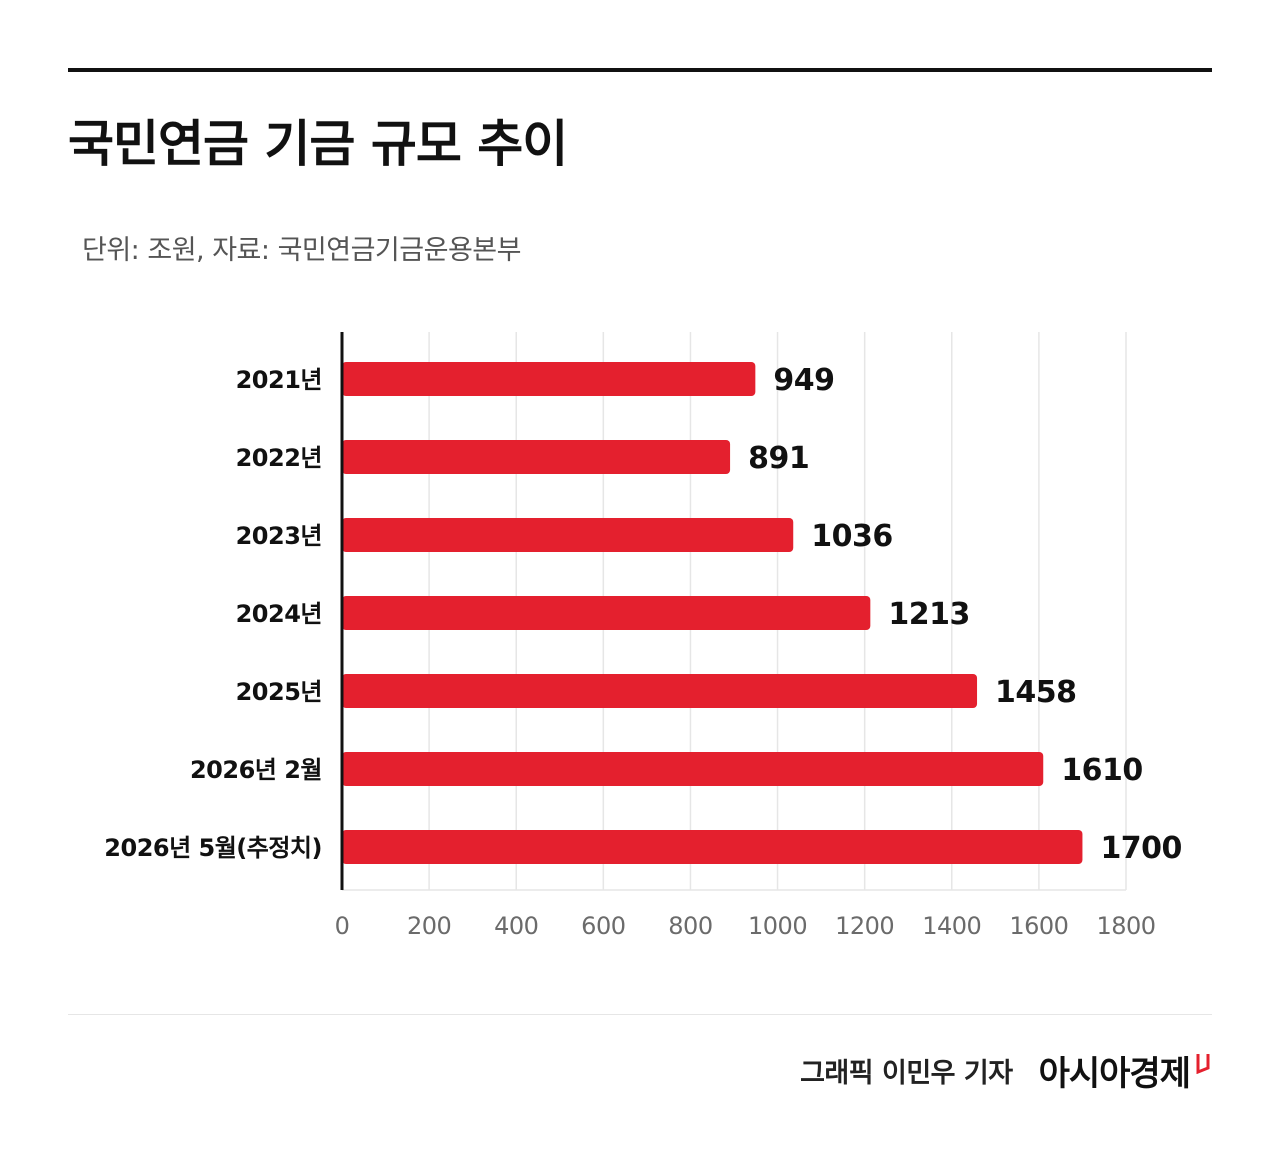 Image resolution: width=1280 pixels, height=1165 pixels. I want to click on brand-mark-icon, so click(1203, 1063).